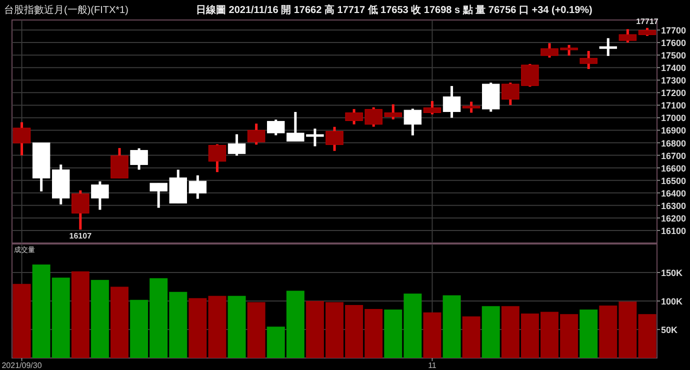 This screenshot has height=370, width=690. Describe the element at coordinates (673, 118) in the screenshot. I see `y-tick-label: 17000` at that location.